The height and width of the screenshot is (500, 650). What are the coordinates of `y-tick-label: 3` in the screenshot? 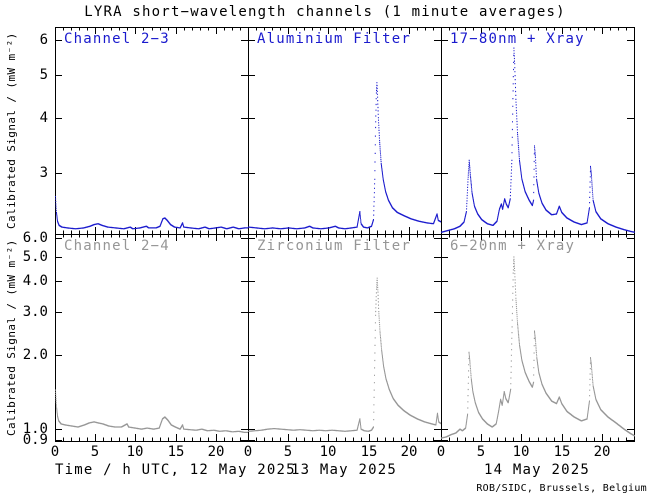 It's located at (43, 173).